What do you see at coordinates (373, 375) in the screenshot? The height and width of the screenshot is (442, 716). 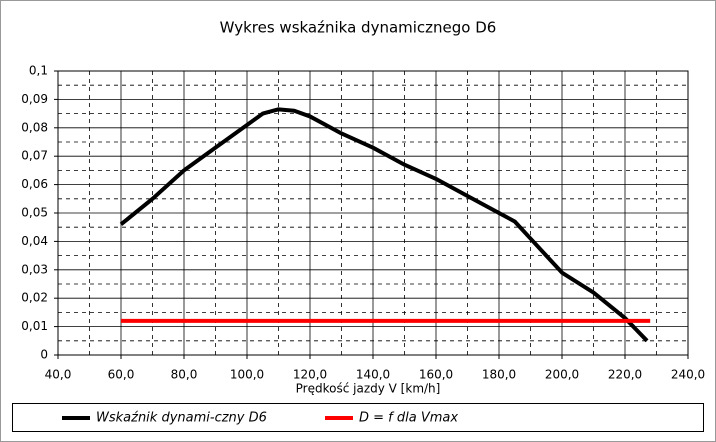 I see `x-tick-label: 140,0` at bounding box center [373, 375].